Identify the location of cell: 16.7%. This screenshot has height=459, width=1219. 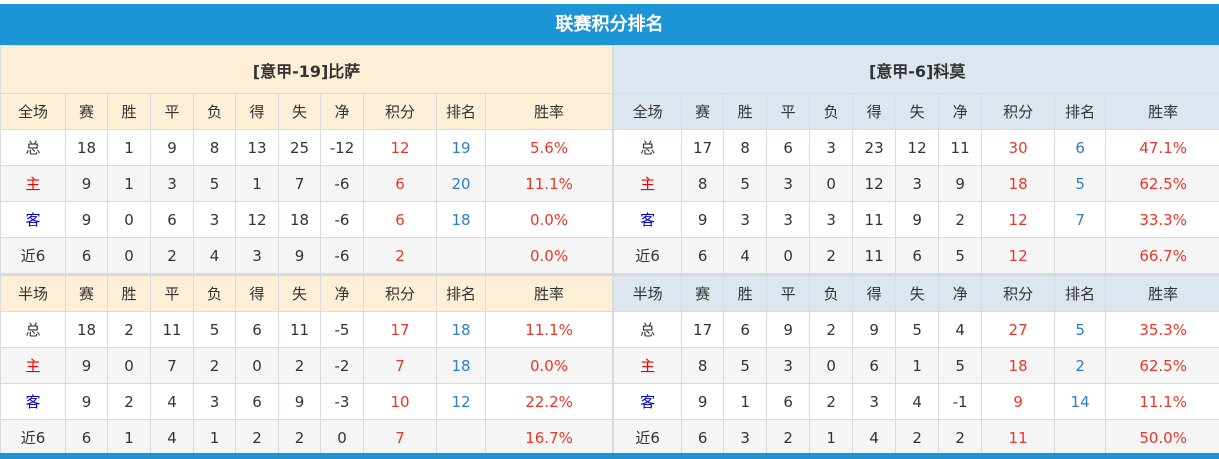
(549, 437).